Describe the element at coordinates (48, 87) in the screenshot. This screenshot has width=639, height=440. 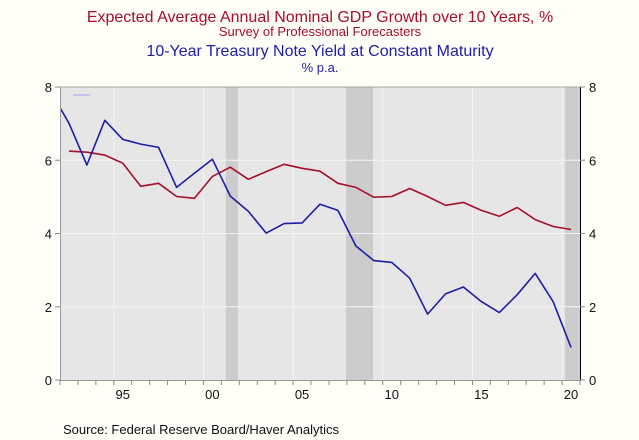
I see `y-tick-label-left: 8` at that location.